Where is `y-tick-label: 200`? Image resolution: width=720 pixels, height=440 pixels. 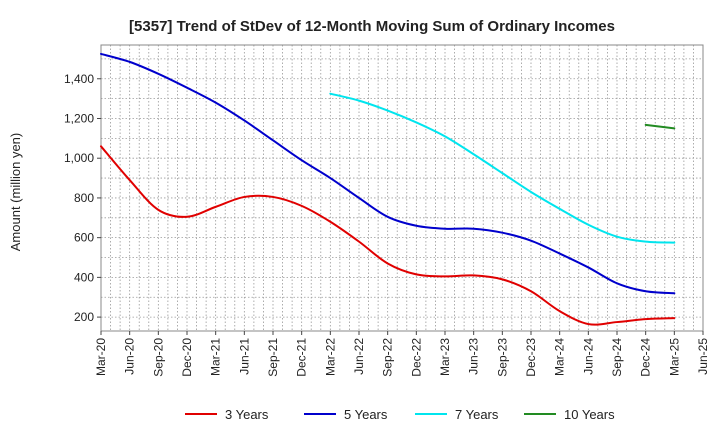
y-tick-label: 200 is located at coordinates (84, 317).